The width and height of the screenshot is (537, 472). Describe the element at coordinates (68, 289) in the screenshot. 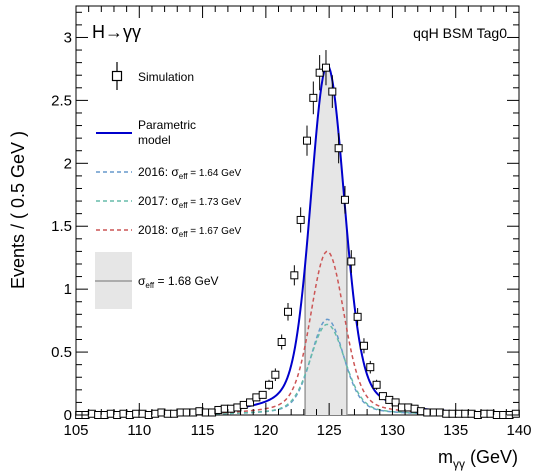

I see `y-tick-label: 1` at that location.